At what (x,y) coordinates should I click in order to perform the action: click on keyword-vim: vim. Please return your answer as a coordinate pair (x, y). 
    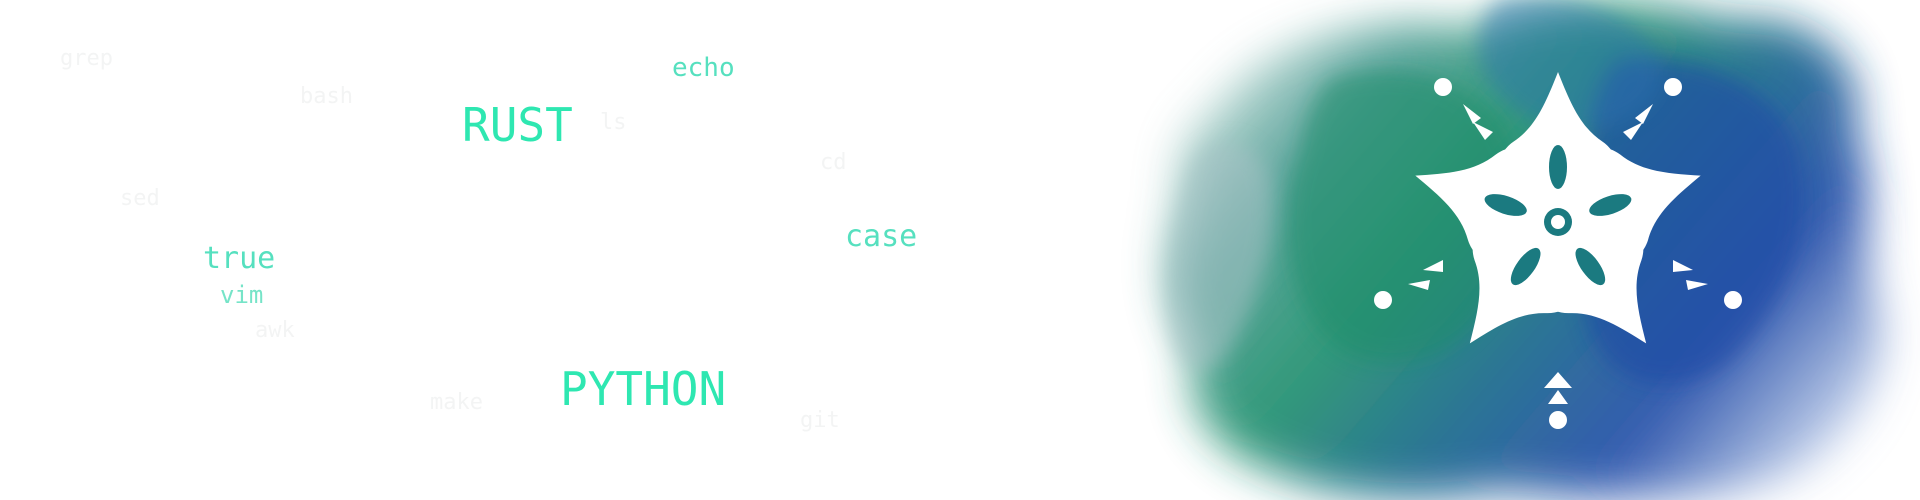
    Looking at the image, I should click on (242, 295).